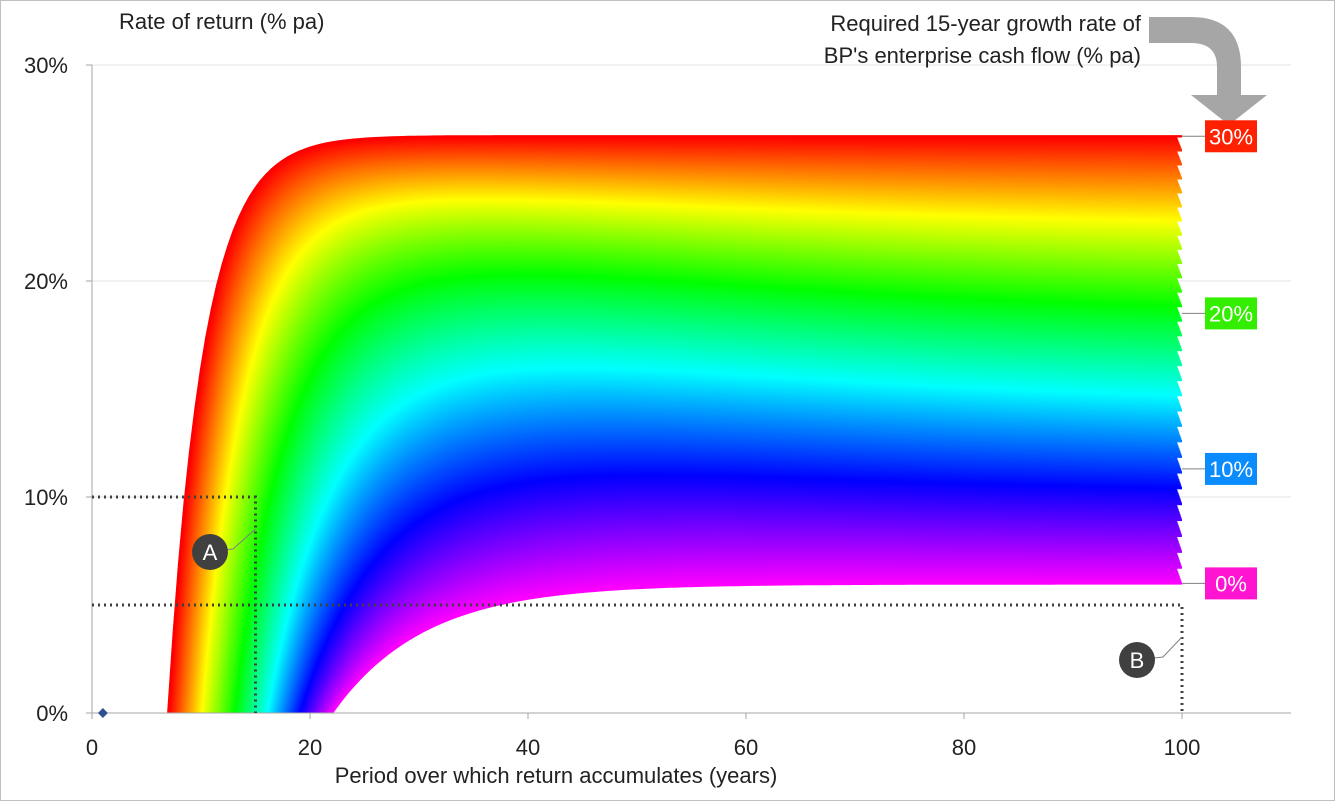  What do you see at coordinates (1208, 71) in the screenshot?
I see `arrow-icon` at bounding box center [1208, 71].